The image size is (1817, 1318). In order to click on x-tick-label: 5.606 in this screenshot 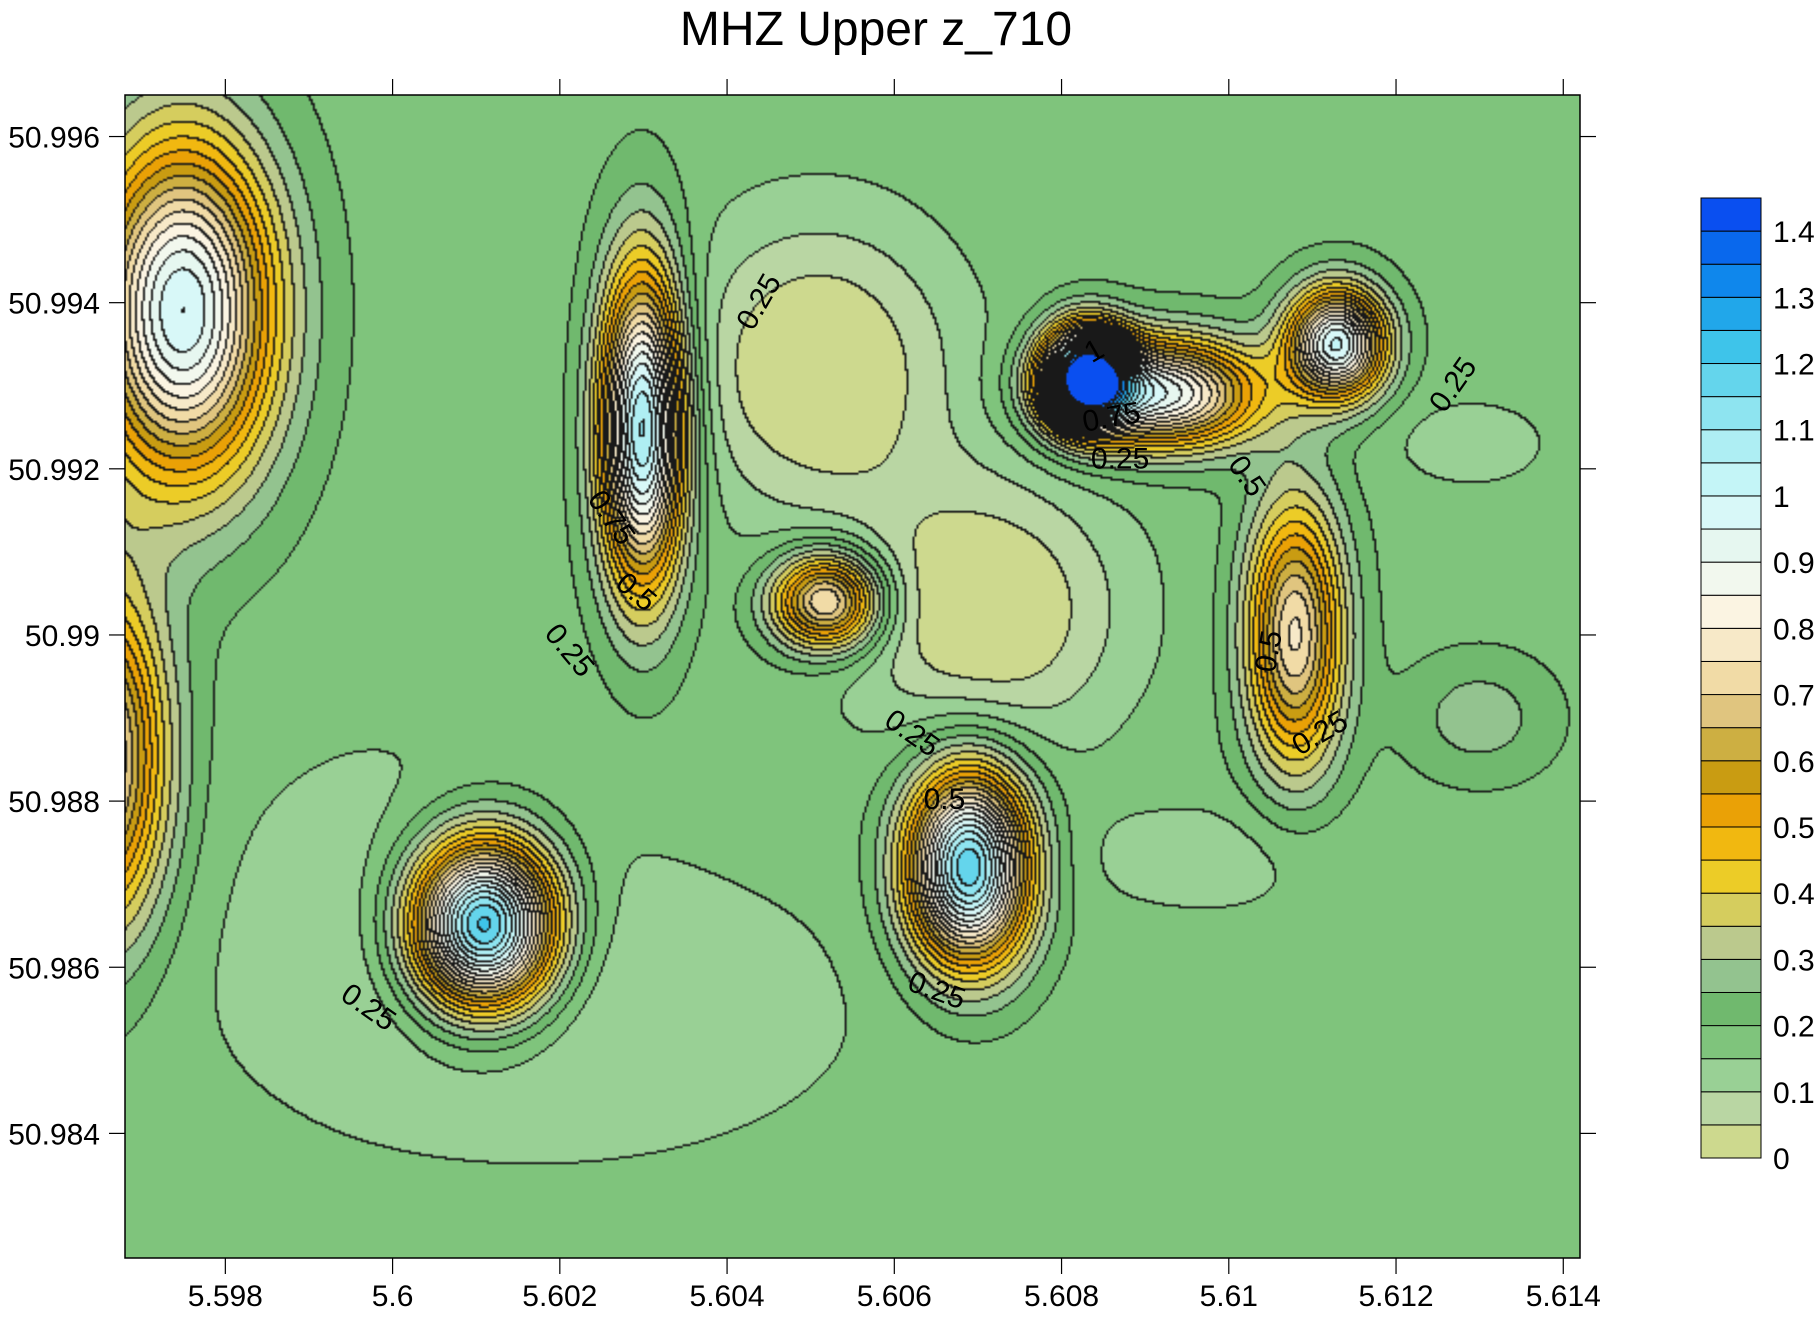, I will do `click(894, 1296)`.